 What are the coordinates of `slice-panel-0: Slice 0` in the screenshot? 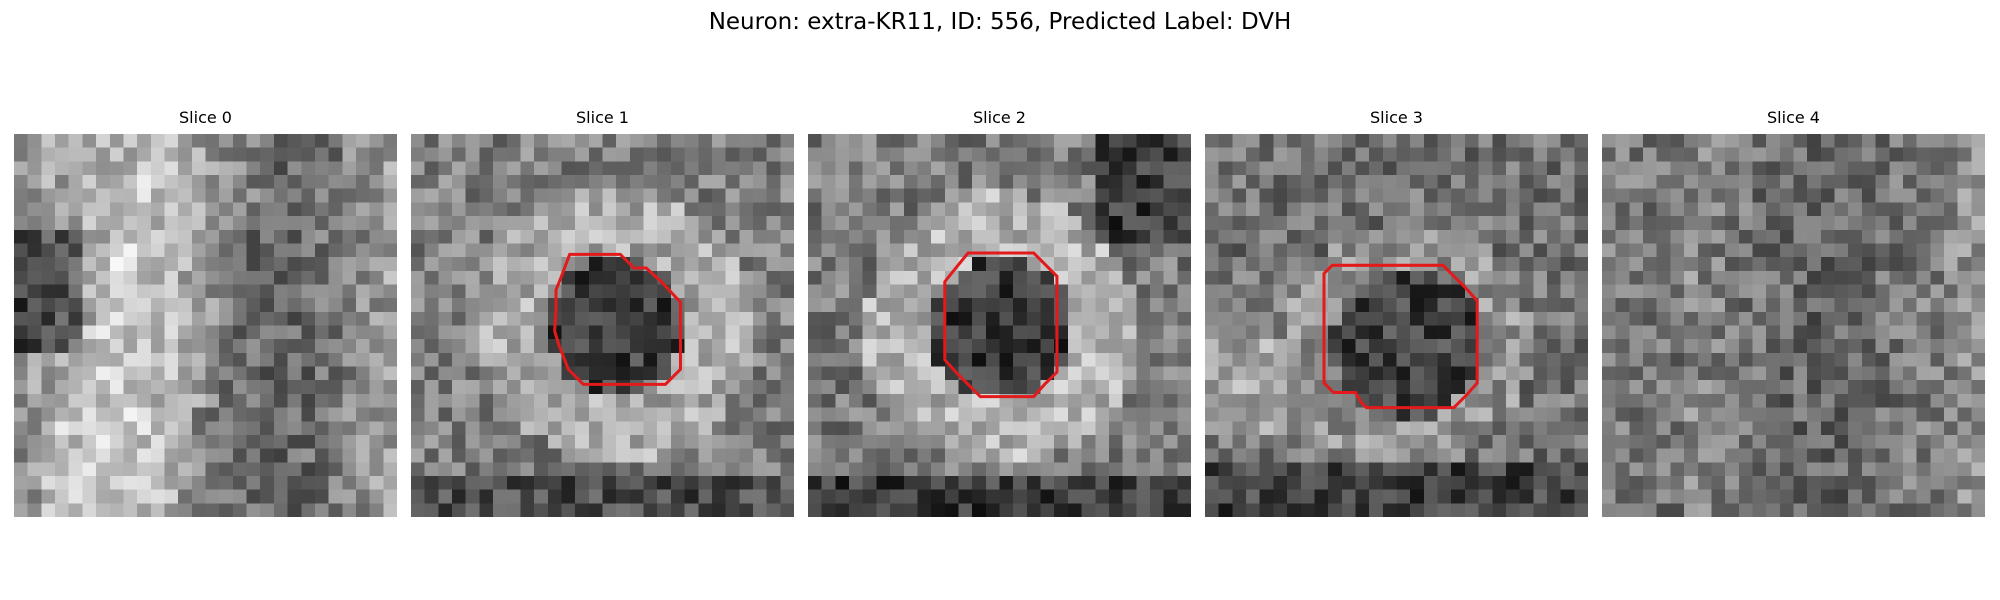 It's located at (205, 312).